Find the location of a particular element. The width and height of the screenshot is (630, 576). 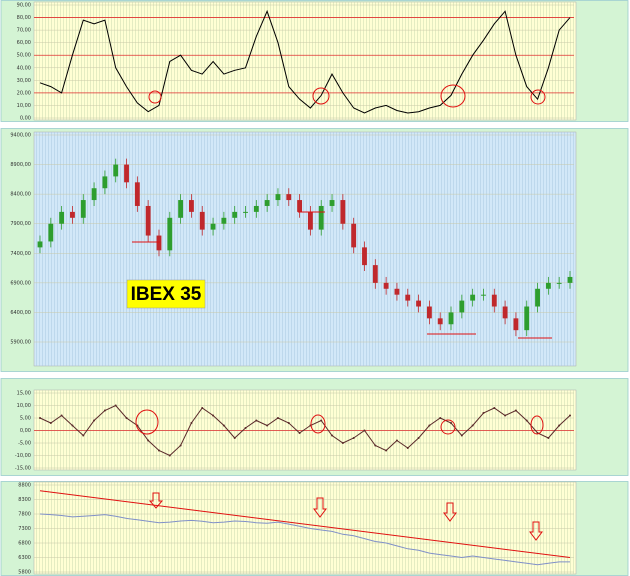

y-tick-label: 7800 is located at coordinates (24, 515).